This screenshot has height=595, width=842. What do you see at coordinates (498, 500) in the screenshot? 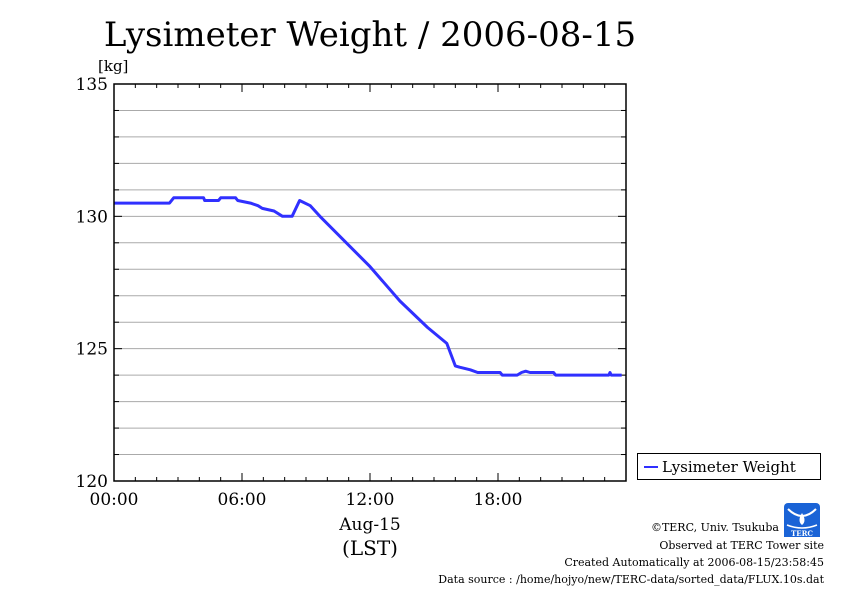
I see `x-tick-label: 18:00` at bounding box center [498, 500].